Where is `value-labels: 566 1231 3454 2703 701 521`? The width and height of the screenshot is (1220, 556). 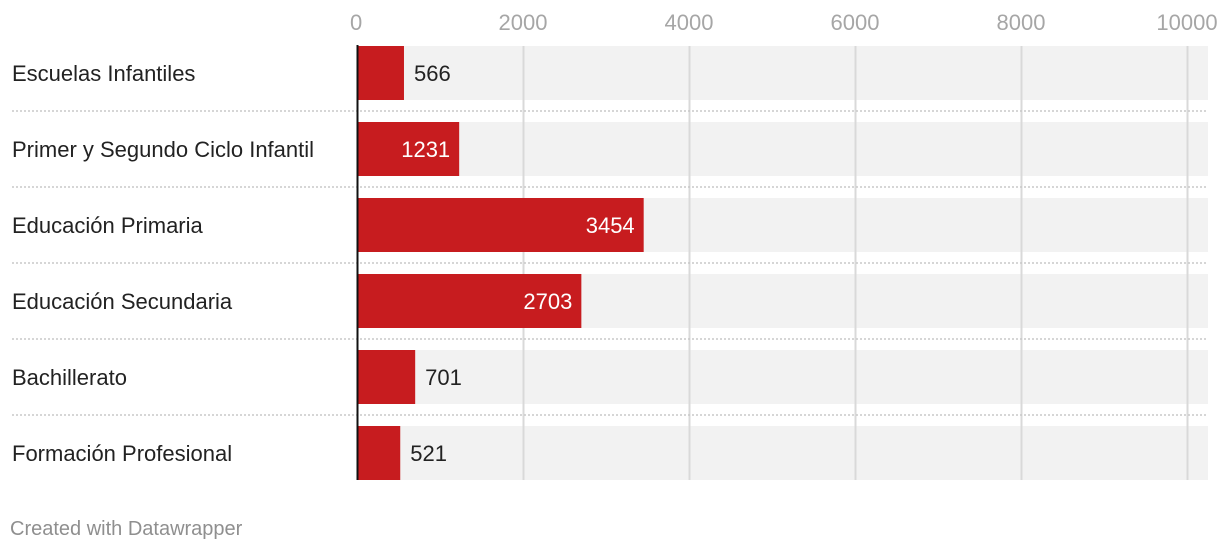 value-labels: 566 1231 3454 2703 701 521 is located at coordinates (517, 263).